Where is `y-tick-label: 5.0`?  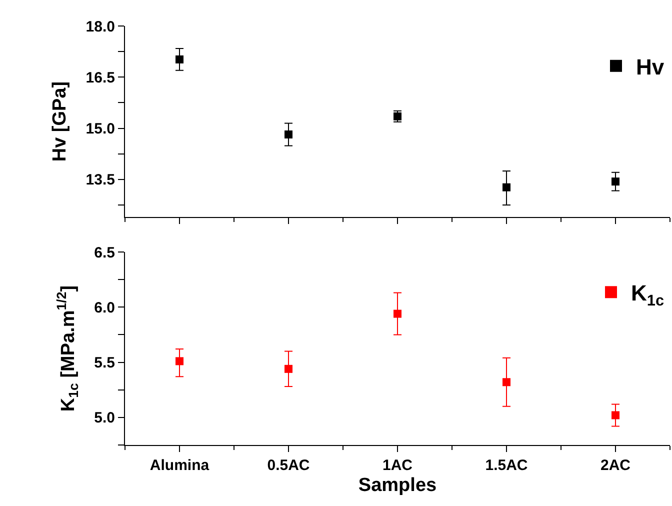
y-tick-label: 5.0 is located at coordinates (104, 418).